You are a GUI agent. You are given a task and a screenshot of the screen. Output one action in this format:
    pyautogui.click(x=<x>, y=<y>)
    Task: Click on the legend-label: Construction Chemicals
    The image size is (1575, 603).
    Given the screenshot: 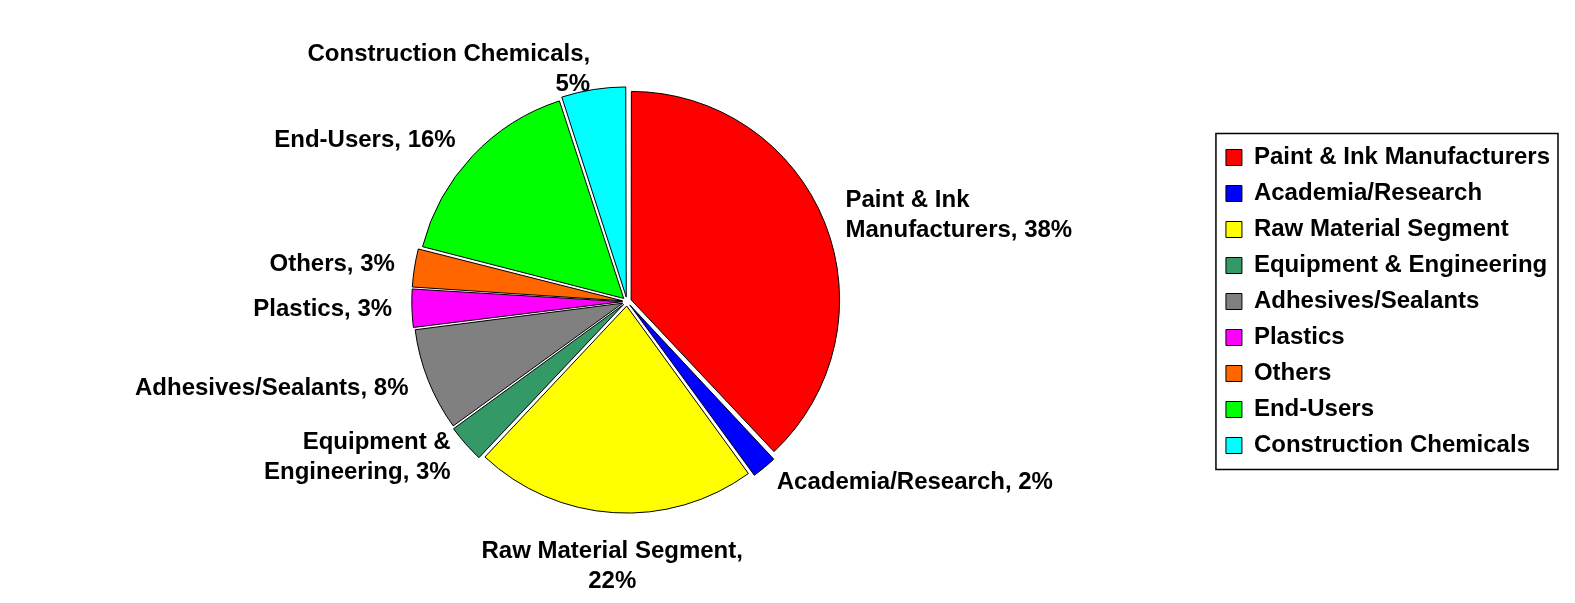 What is the action you would take?
    pyautogui.click(x=1391, y=444)
    